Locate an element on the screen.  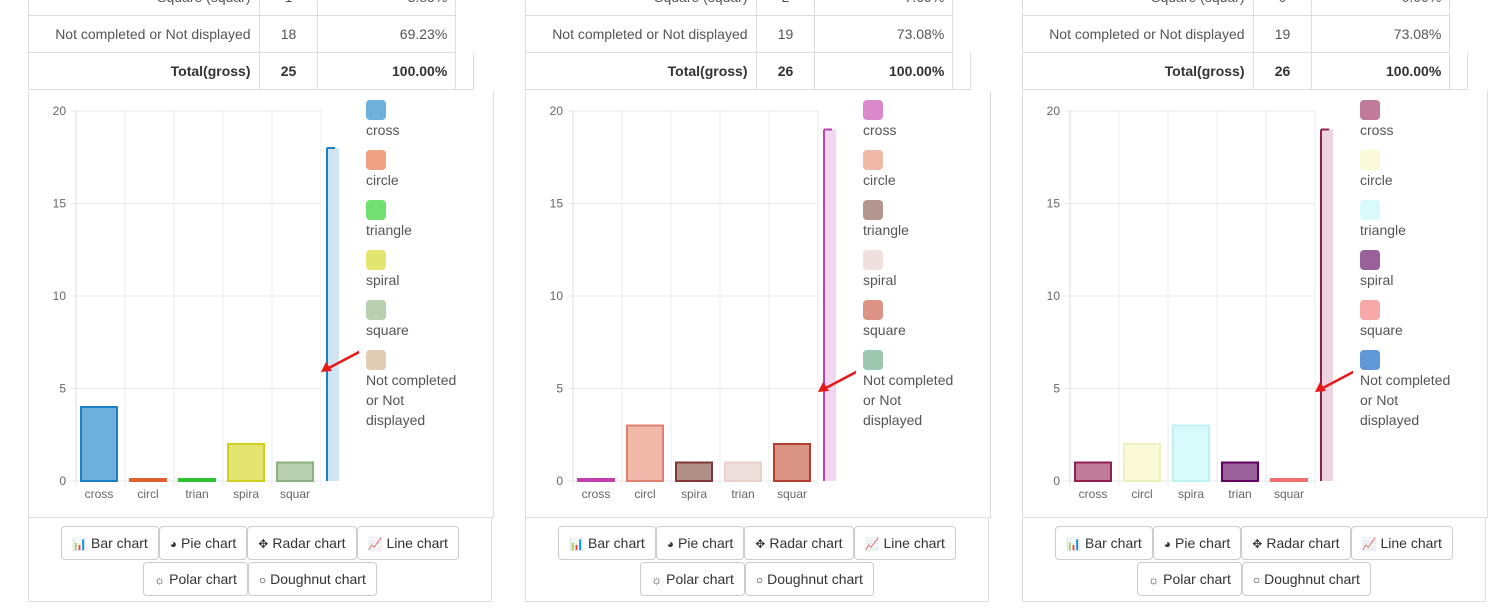
x-tick-label: cross is located at coordinates (596, 494).